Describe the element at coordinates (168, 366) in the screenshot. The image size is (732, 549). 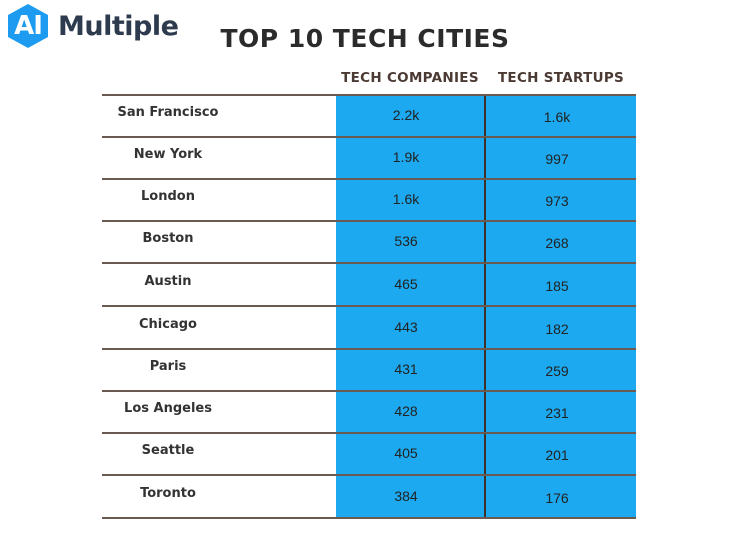
I see `city-name: Paris` at that location.